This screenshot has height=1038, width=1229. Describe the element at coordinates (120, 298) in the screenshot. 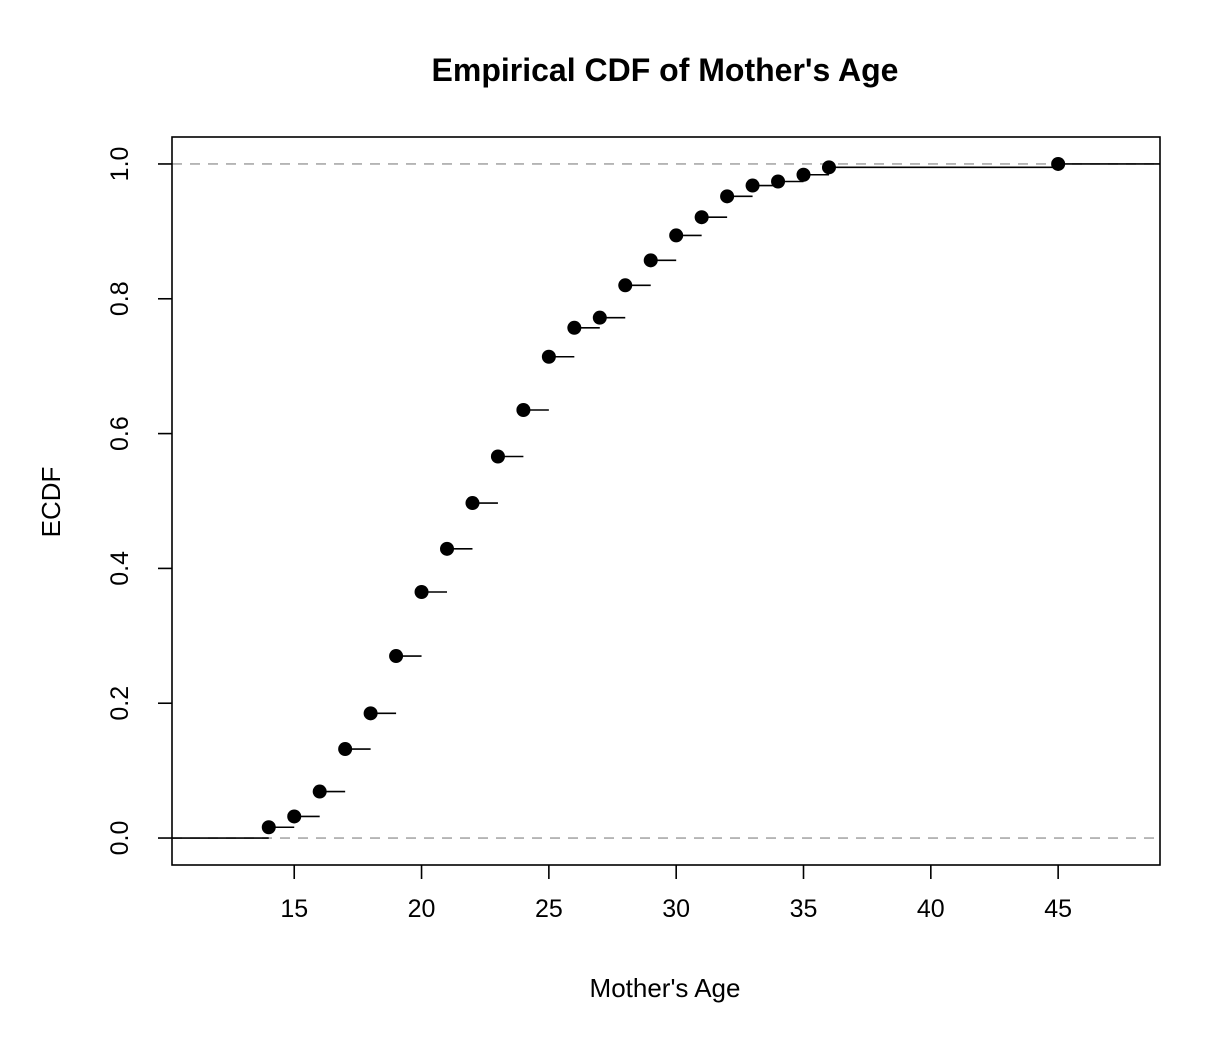

I see `y-tick-label: 0.8` at that location.